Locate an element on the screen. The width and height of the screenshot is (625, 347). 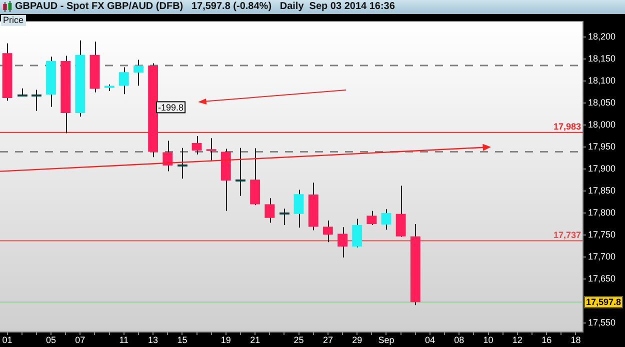
x-tick-label: 29 is located at coordinates (357, 339).